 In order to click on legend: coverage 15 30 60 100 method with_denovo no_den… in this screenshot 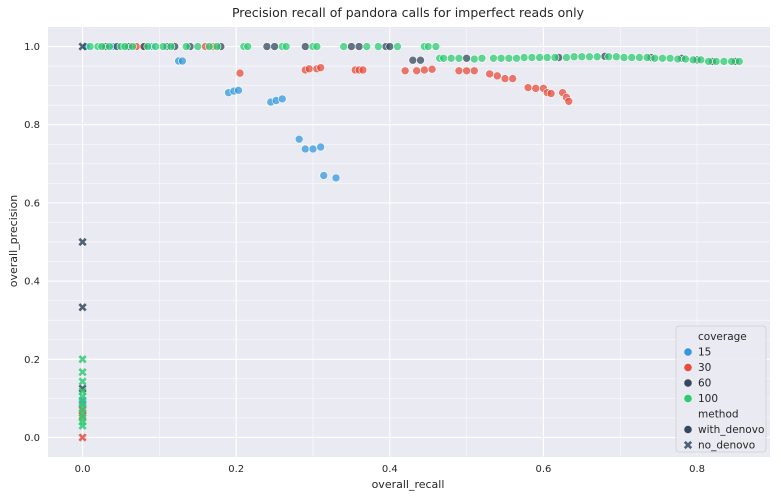, I will do `click(721, 389)`.